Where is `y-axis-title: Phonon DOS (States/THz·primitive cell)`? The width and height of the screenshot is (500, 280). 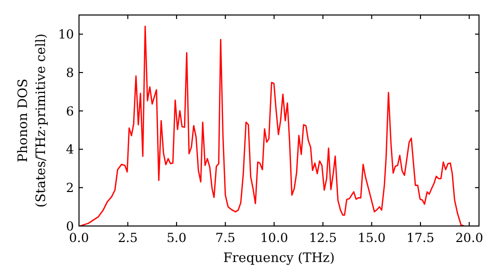 y-axis-title: Phonon DOS (States/THz·primitive cell) is located at coordinates (32, 120).